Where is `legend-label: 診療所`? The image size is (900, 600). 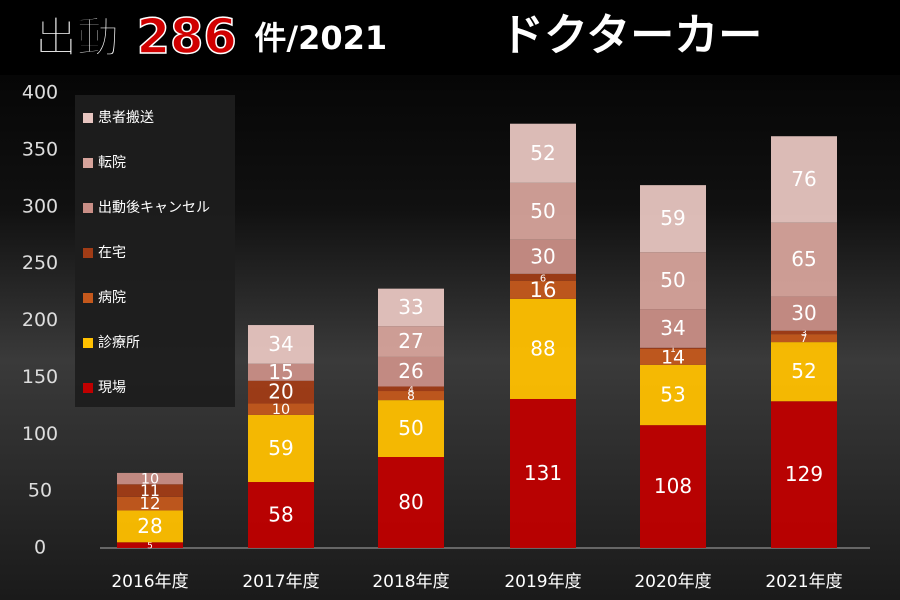 legend-label: 診療所 is located at coordinates (119, 342).